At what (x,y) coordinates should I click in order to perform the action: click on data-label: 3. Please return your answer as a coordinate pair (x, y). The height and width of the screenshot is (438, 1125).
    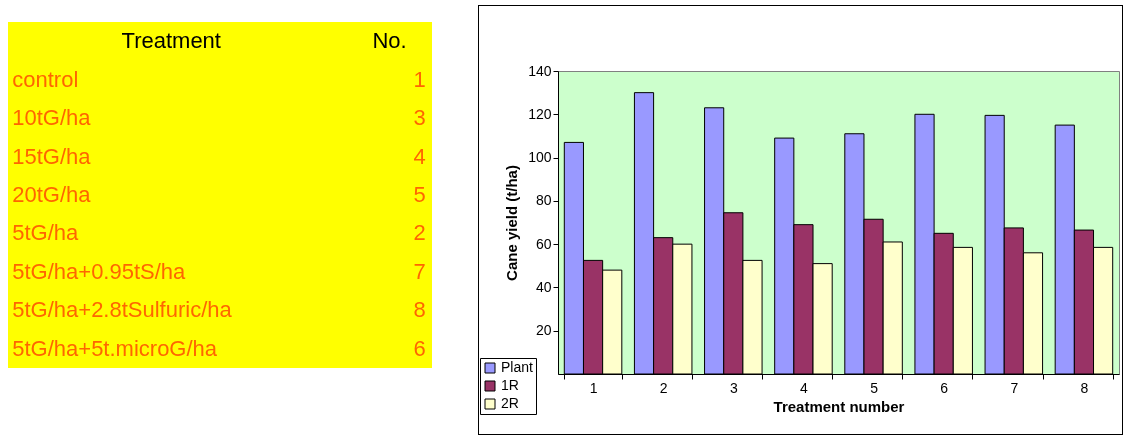
    Looking at the image, I should click on (419, 118).